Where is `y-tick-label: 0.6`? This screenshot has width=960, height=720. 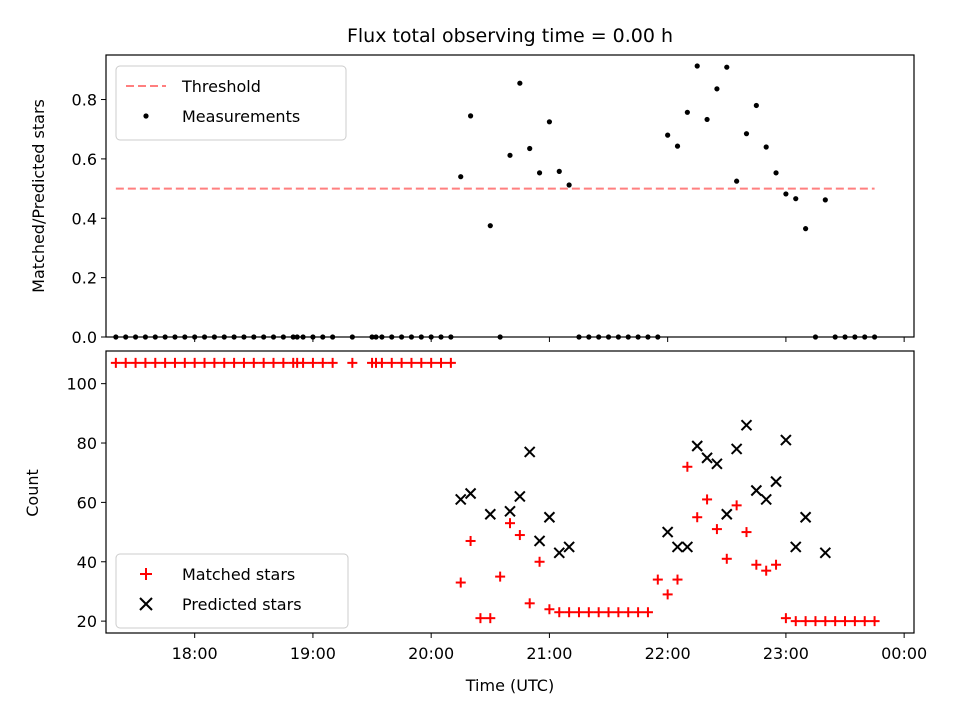
y-tick-label: 0.6 is located at coordinates (84, 159).